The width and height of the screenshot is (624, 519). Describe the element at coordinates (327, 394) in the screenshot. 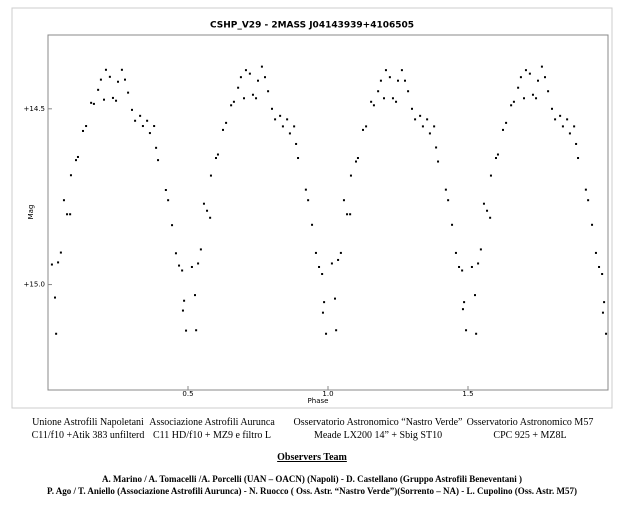

I see `x-tick-label: 1.0` at that location.